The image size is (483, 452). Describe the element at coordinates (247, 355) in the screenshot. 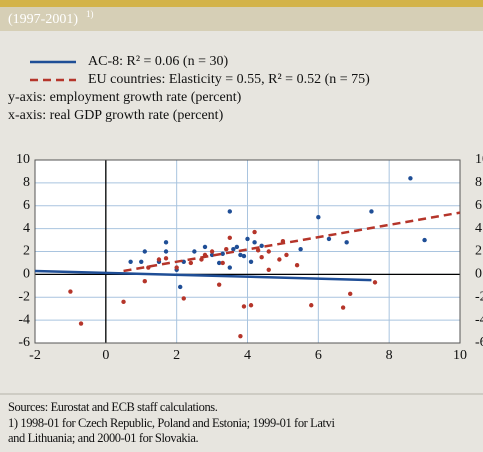

I see `x-tick-label: 4` at that location.